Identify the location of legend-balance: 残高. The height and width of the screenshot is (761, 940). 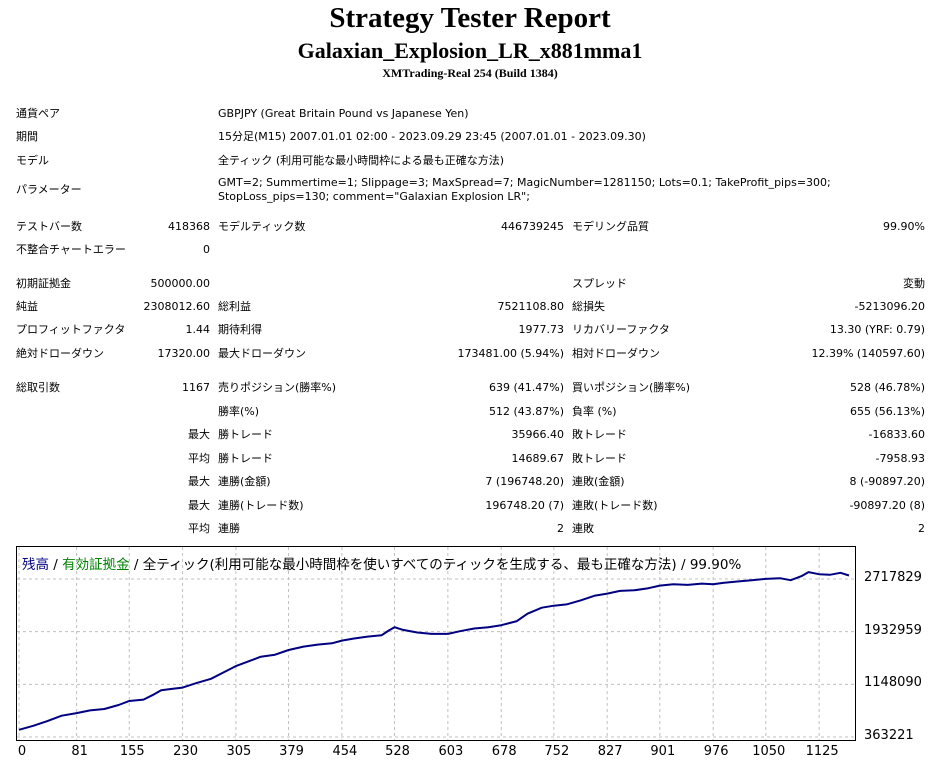
(35, 565).